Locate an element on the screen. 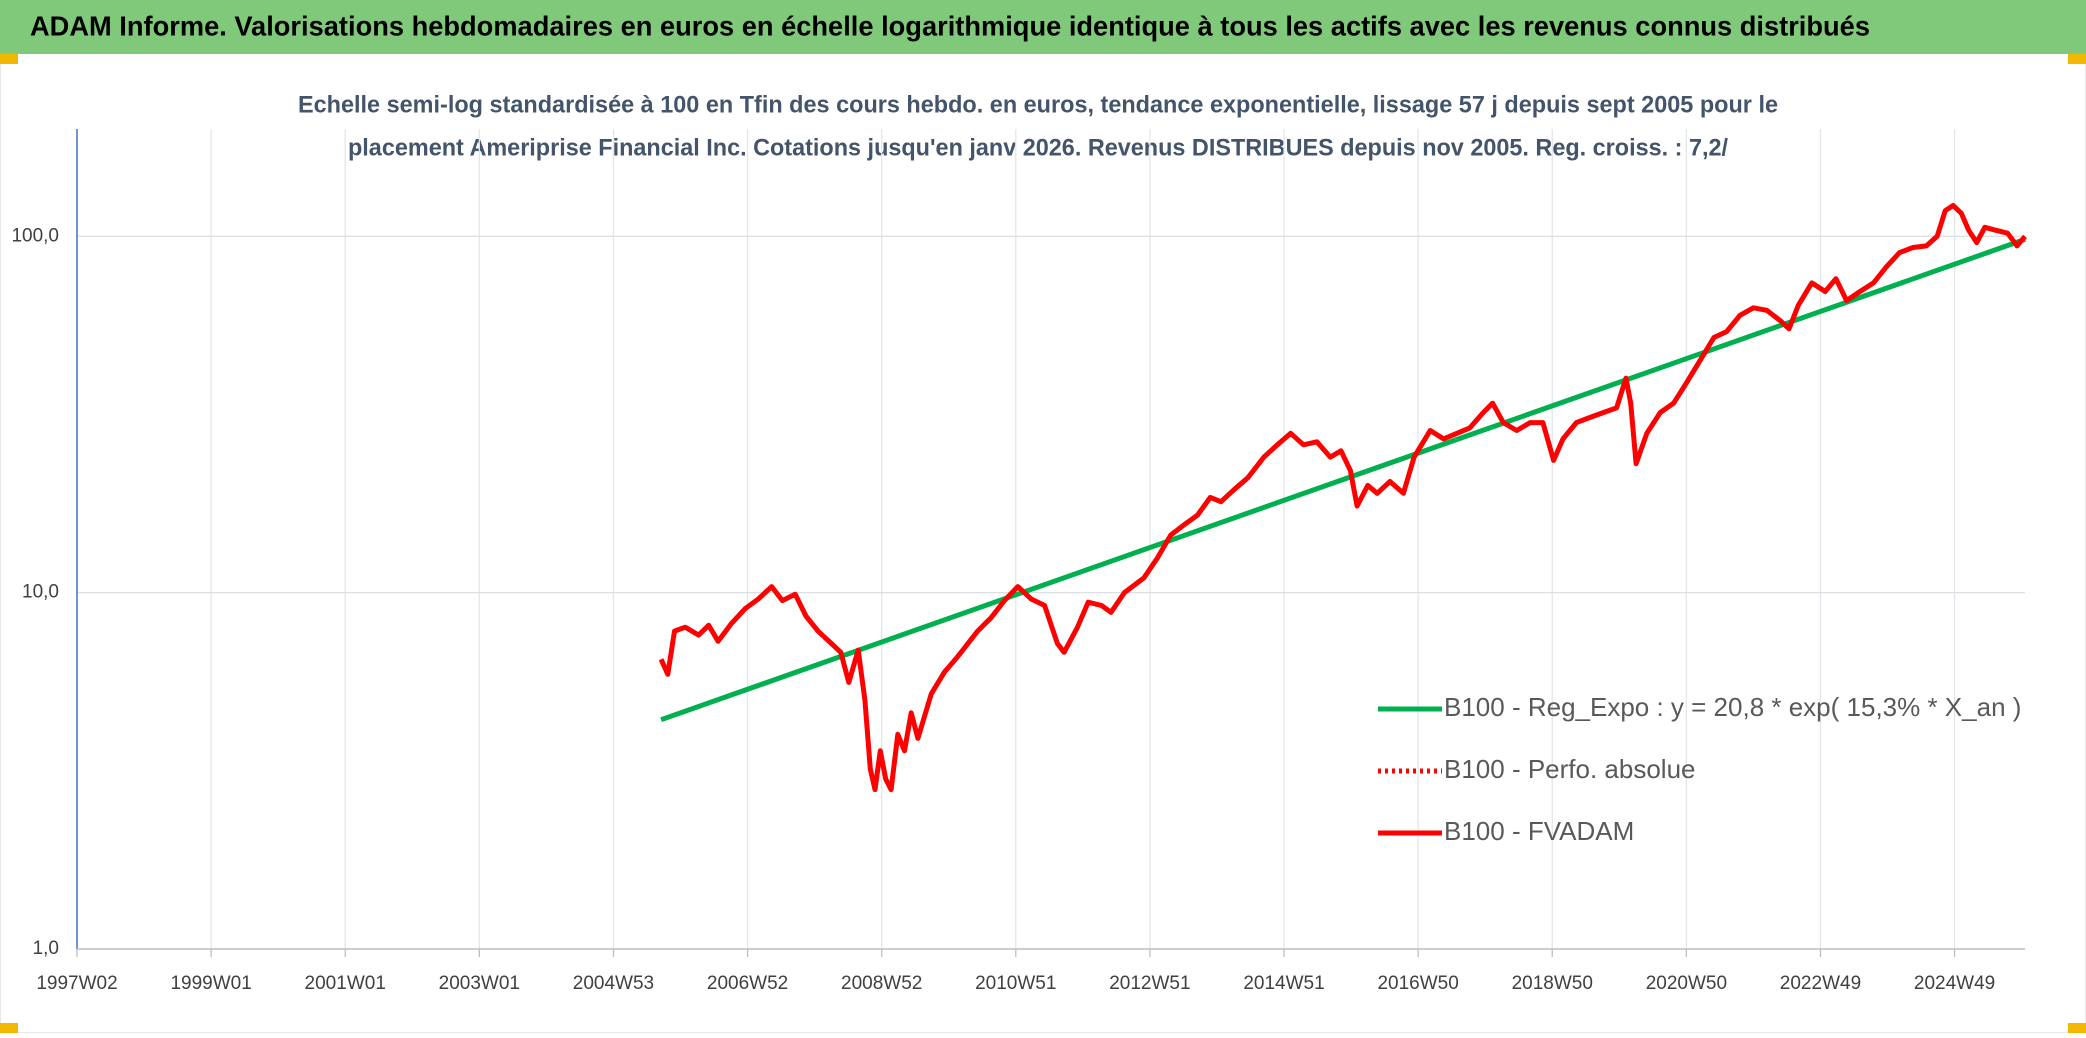 Image resolution: width=2086 pixels, height=1038 pixels. x-tick-label: 2012W51 is located at coordinates (1149, 983).